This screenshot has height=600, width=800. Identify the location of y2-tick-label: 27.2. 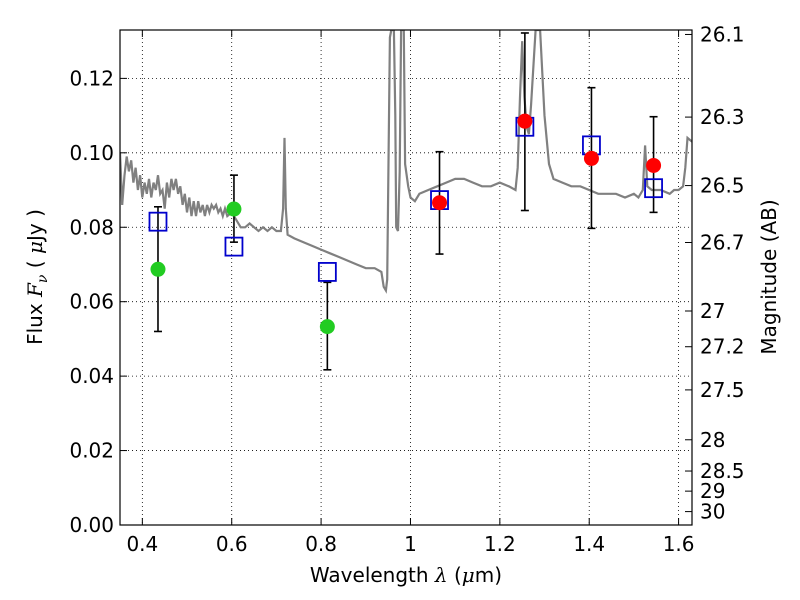
(722, 347).